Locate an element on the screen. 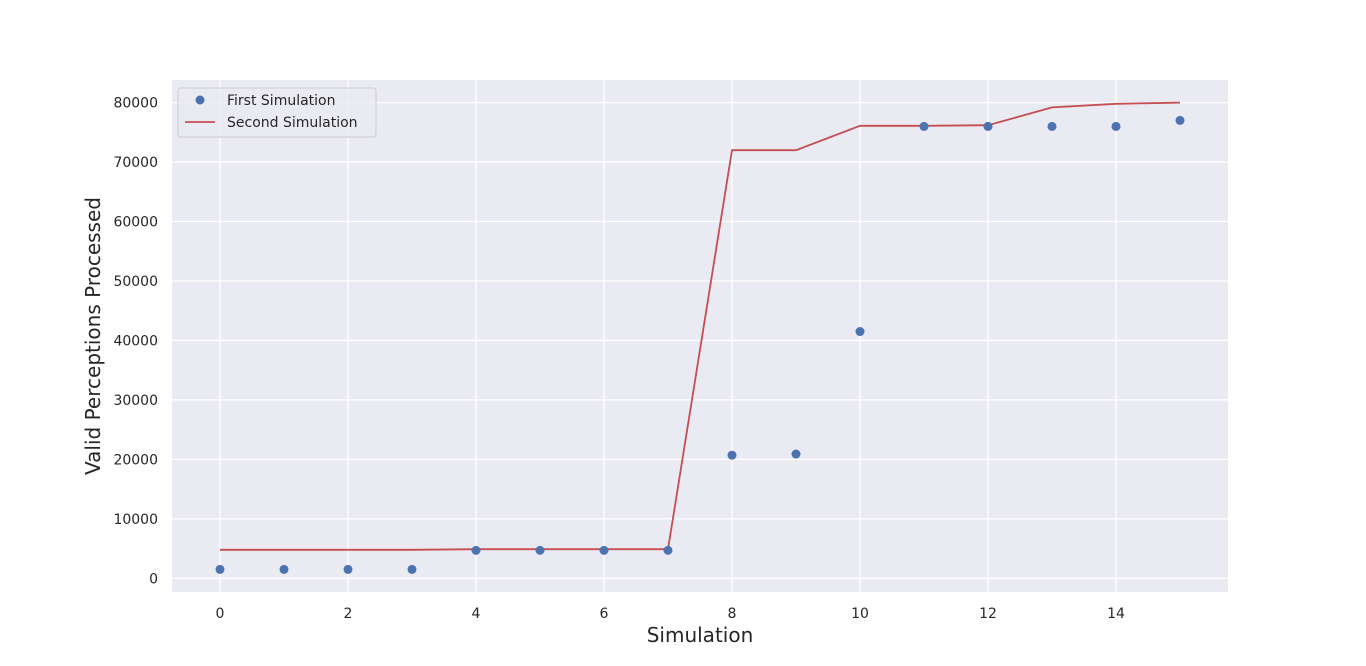 This screenshot has height=666, width=1366. x-tick-label: 12 is located at coordinates (988, 614).